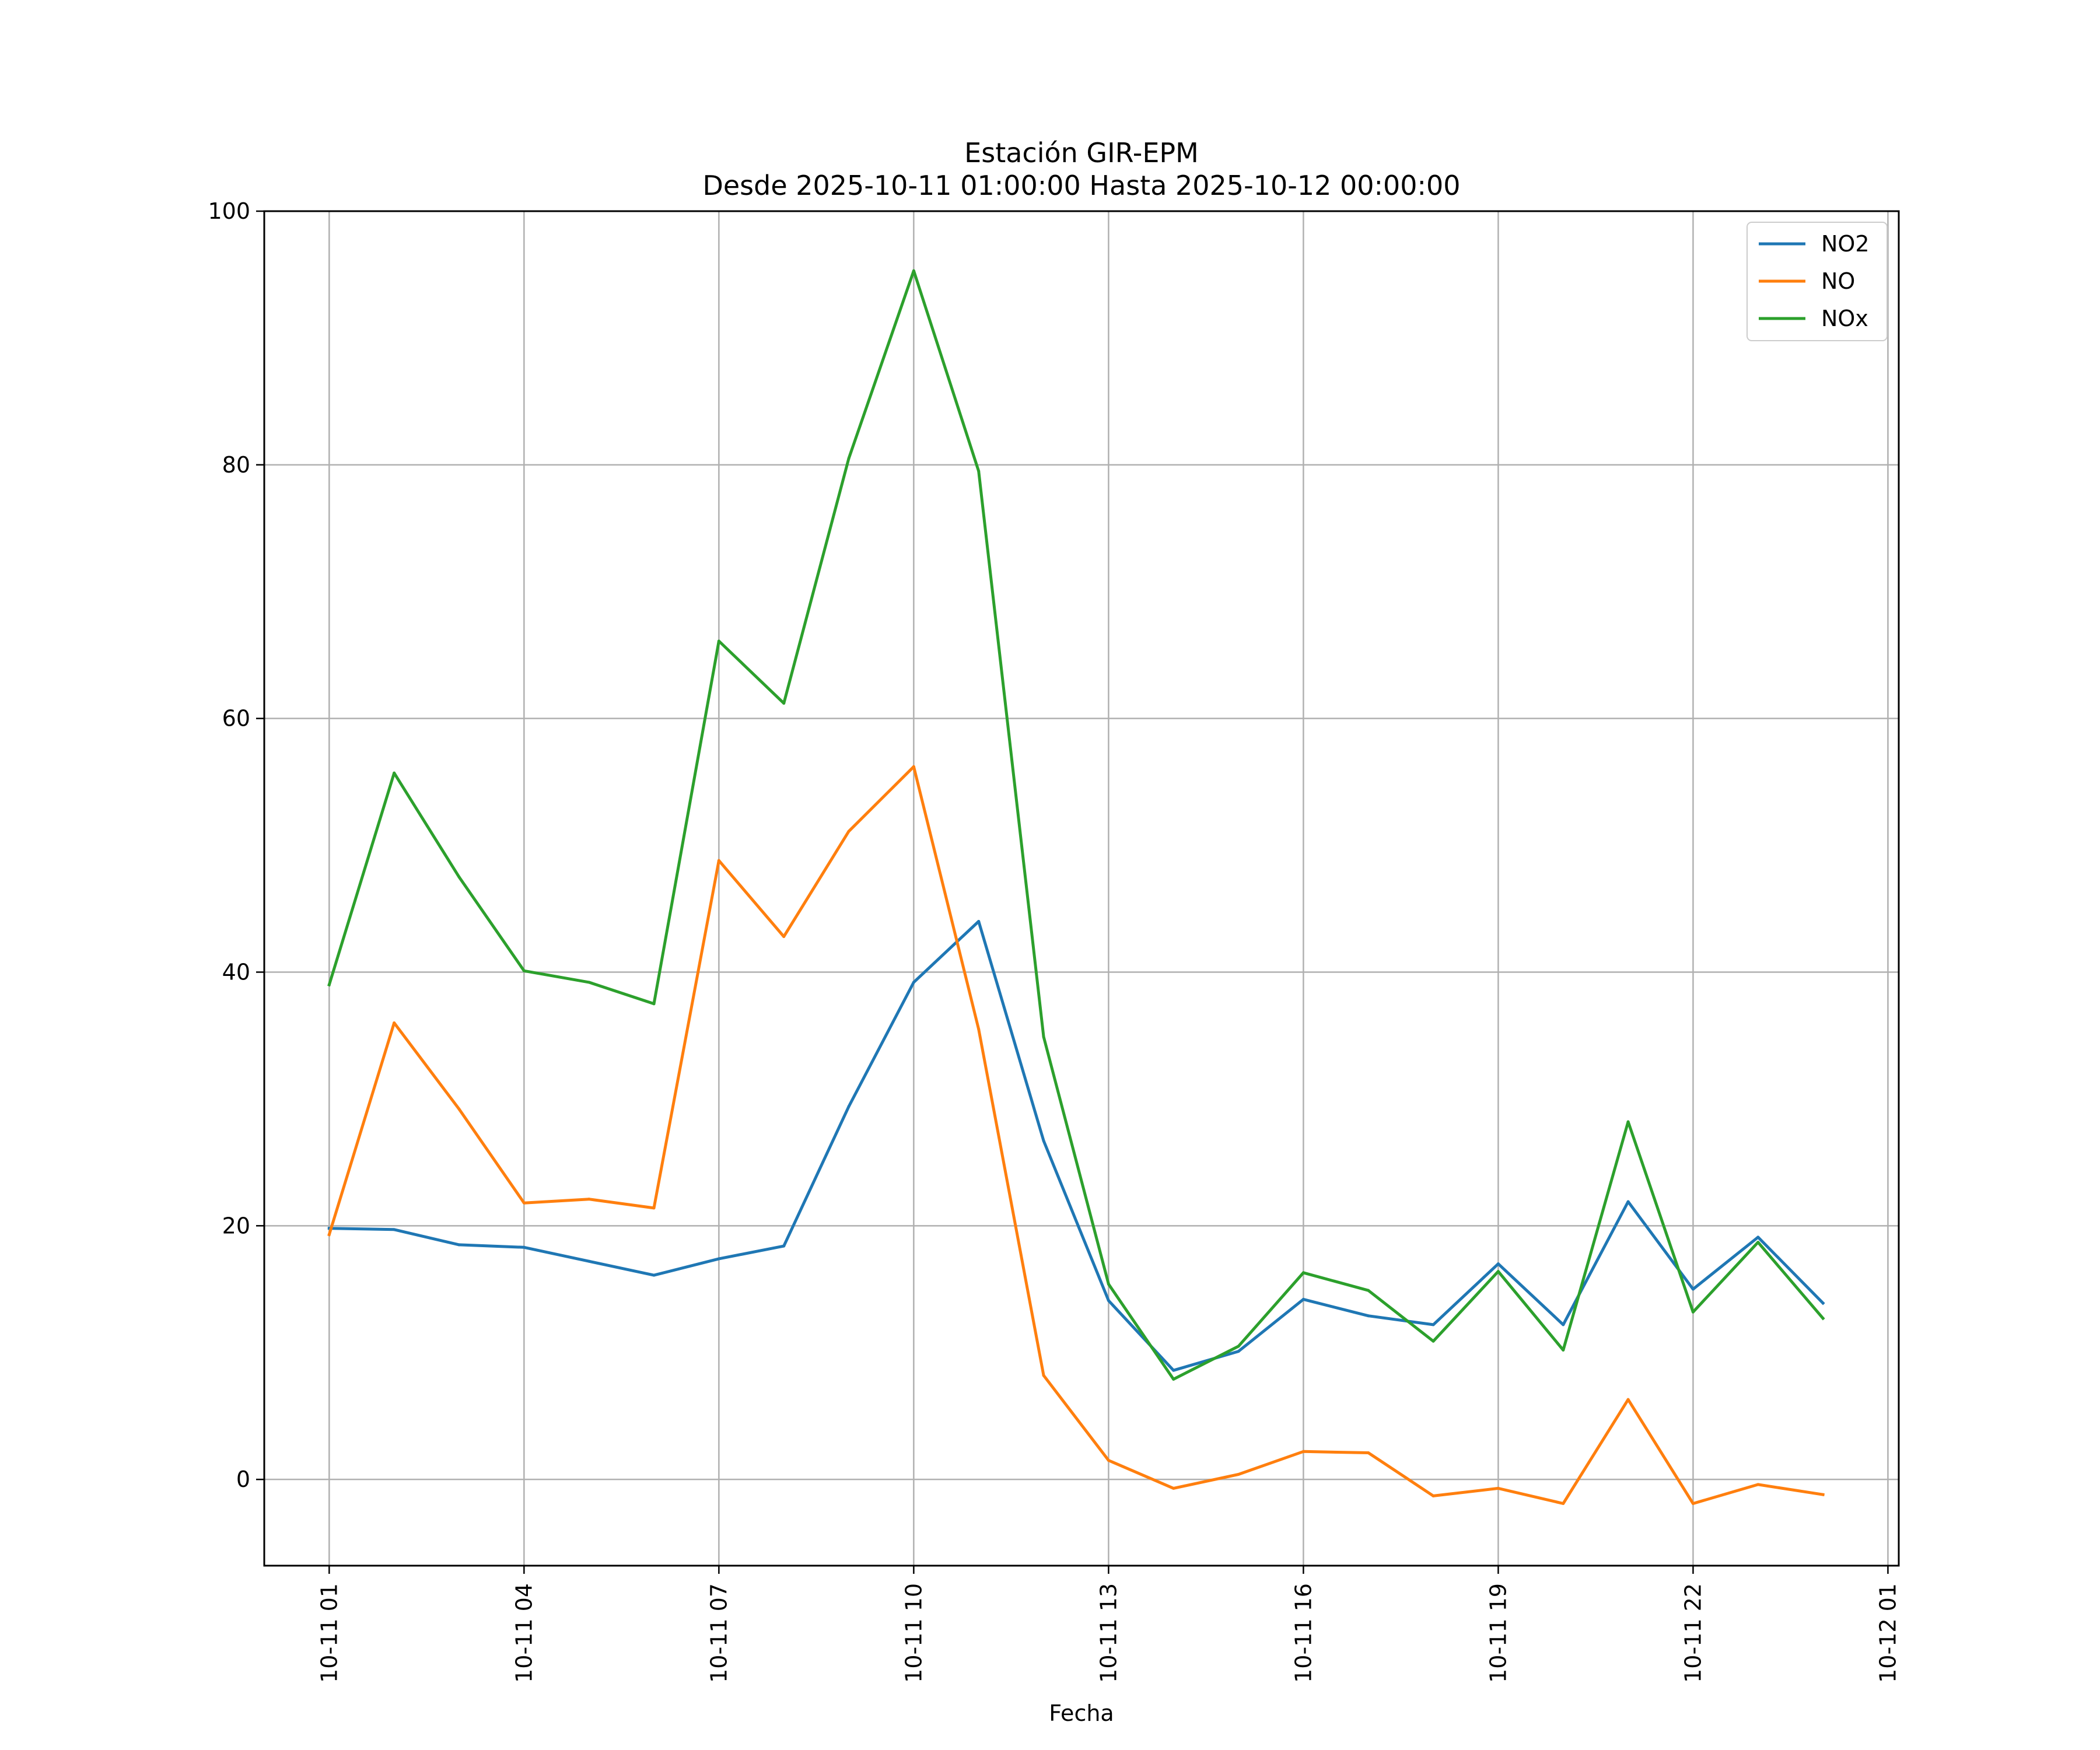 The image size is (2100, 1750). Describe the element at coordinates (1108, 1633) in the screenshot. I see `x-tick-label: 10-11 13` at that location.